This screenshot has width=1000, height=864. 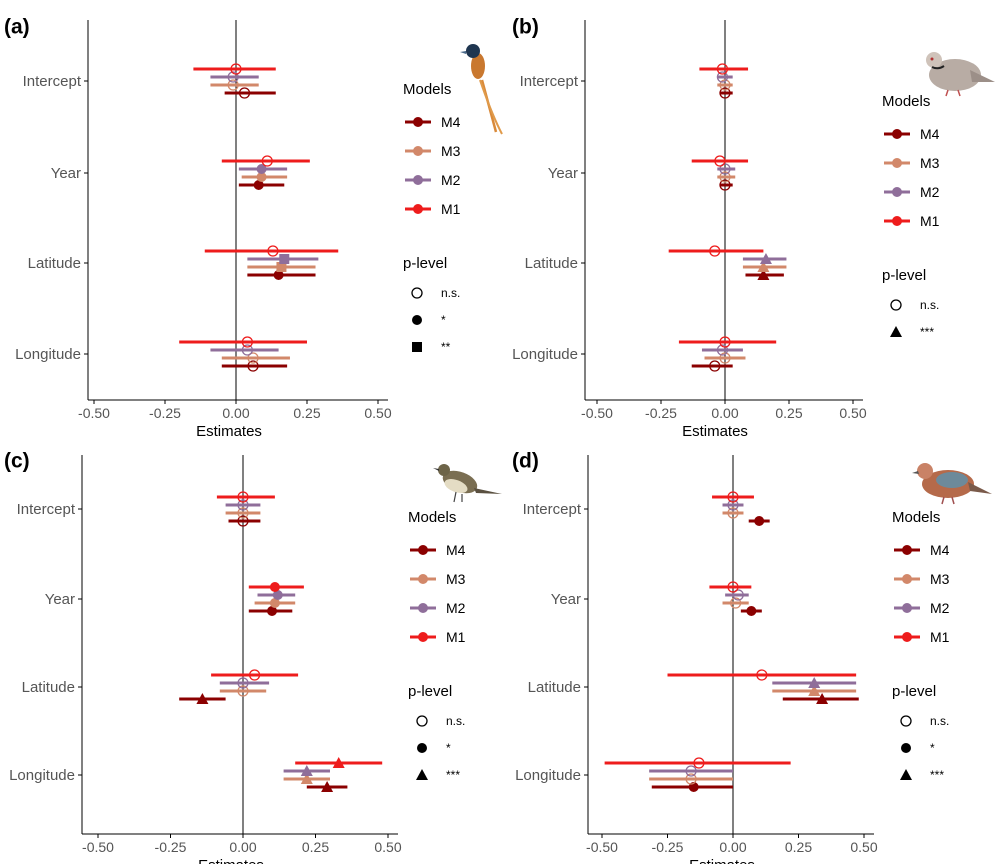 What do you see at coordinates (463, 52) in the screenshot?
I see `bird-beak` at bounding box center [463, 52].